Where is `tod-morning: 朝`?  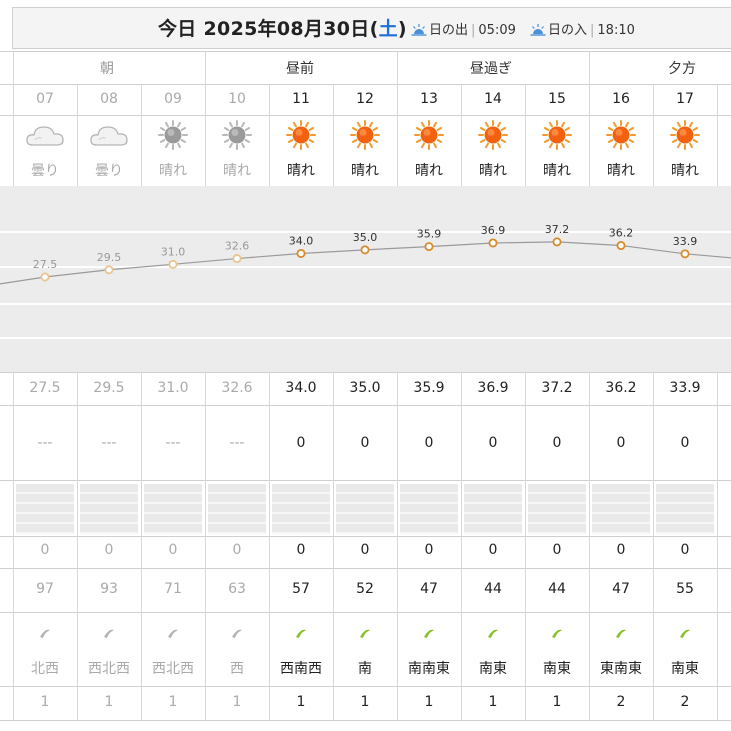 tod-morning: 朝 is located at coordinates (107, 69).